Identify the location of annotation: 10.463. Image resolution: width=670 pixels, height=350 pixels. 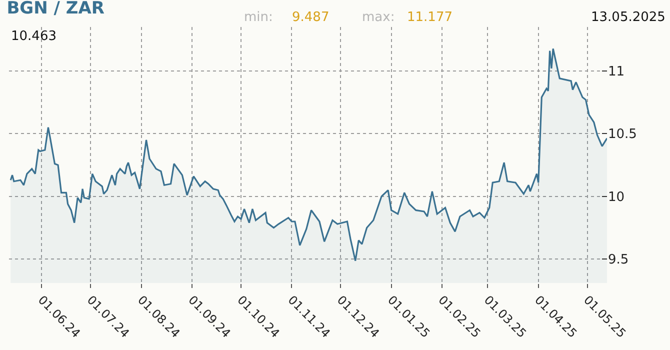
(33, 36).